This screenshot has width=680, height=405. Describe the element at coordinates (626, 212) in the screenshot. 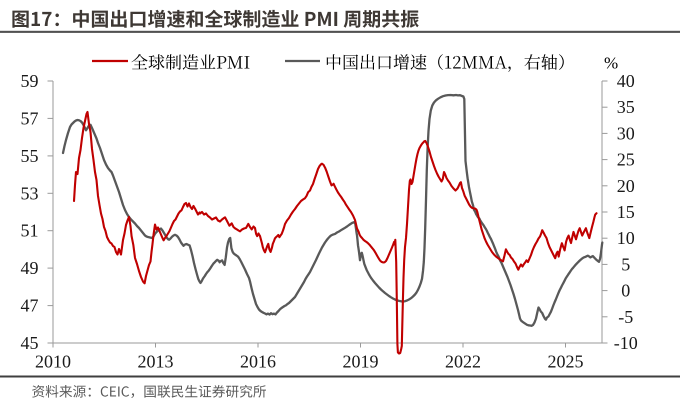

I see `svg-text: 15` at that location.